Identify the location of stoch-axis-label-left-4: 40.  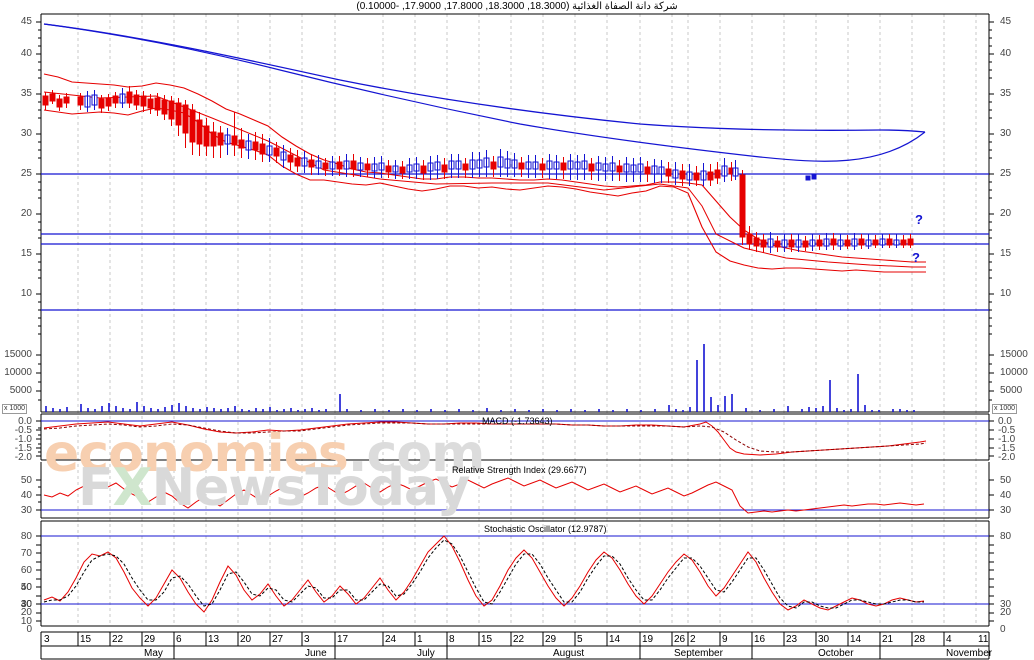
(26, 604).